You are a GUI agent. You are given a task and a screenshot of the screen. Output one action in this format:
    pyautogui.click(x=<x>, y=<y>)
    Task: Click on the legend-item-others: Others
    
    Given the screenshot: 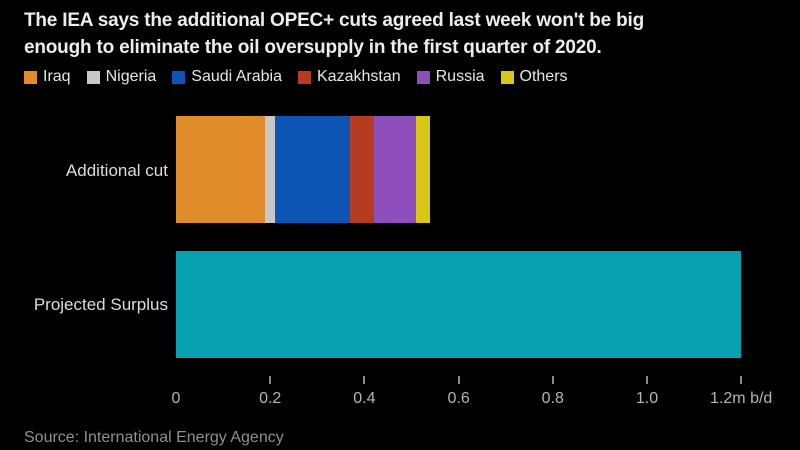 What is the action you would take?
    pyautogui.click(x=534, y=77)
    